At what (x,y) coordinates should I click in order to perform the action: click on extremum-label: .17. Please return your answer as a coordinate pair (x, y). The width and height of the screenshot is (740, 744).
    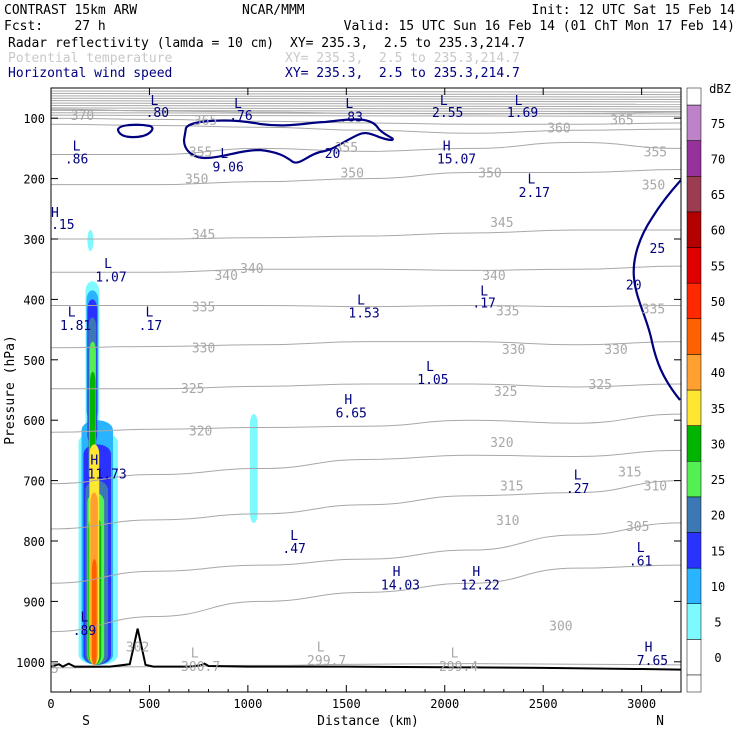
    Looking at the image, I should click on (150, 326).